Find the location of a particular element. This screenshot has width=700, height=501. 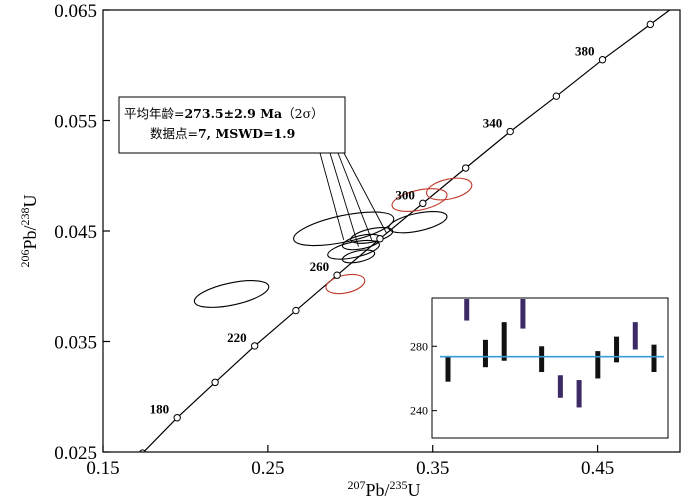

x-tick-label: 0.25 is located at coordinates (267, 468).